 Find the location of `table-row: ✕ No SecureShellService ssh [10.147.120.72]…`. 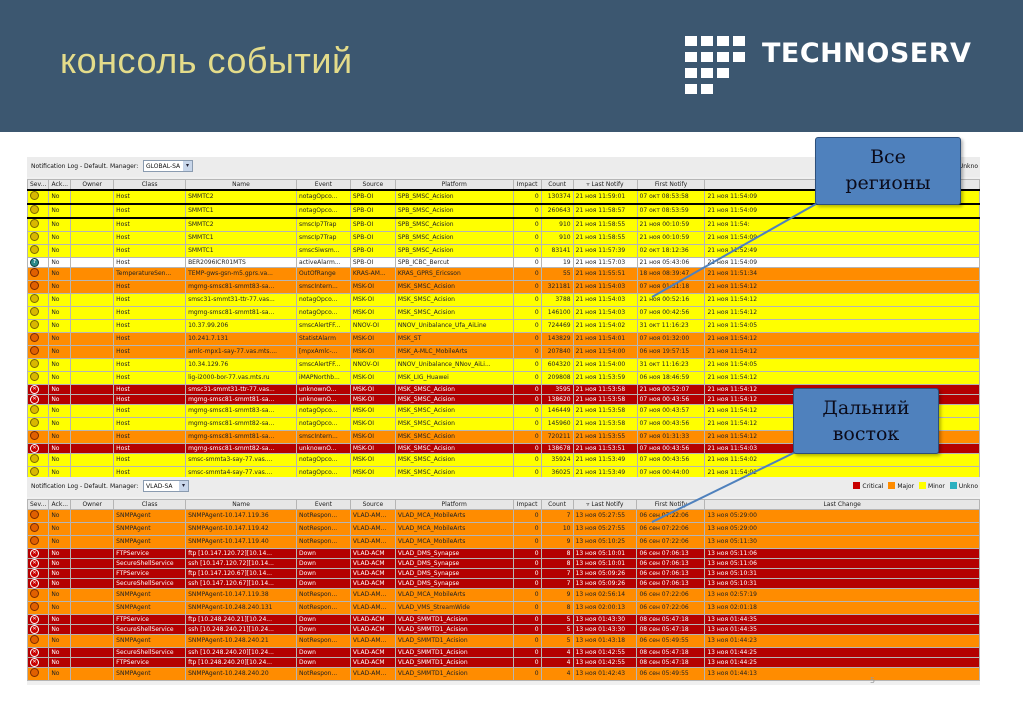

table-row: ✕ No SecureShellService ssh [10.147.120.72]… is located at coordinates (503, 563).